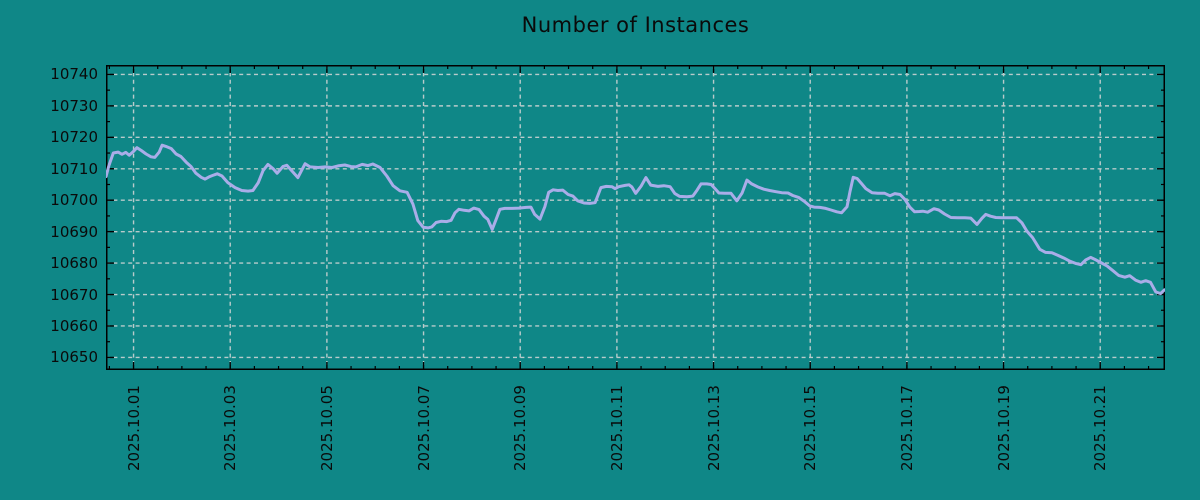  Describe the element at coordinates (616, 428) in the screenshot. I see `x-tick-label: 2025.10.11` at that location.